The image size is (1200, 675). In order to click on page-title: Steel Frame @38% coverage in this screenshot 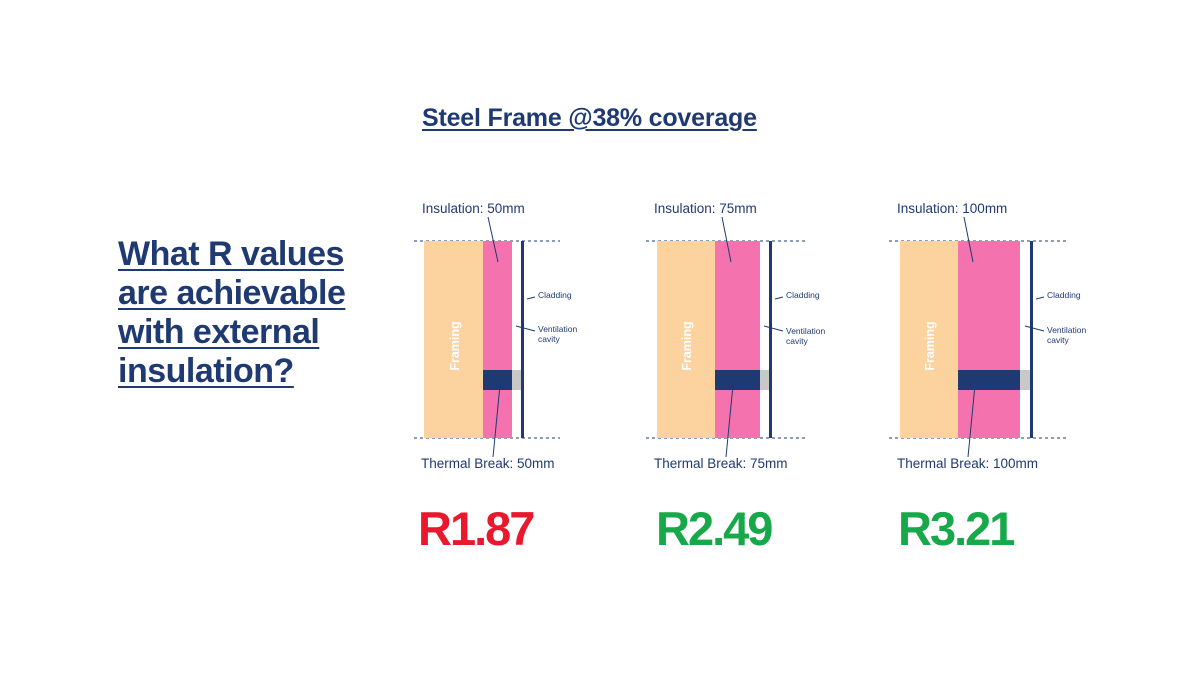, I will do `click(589, 118)`.